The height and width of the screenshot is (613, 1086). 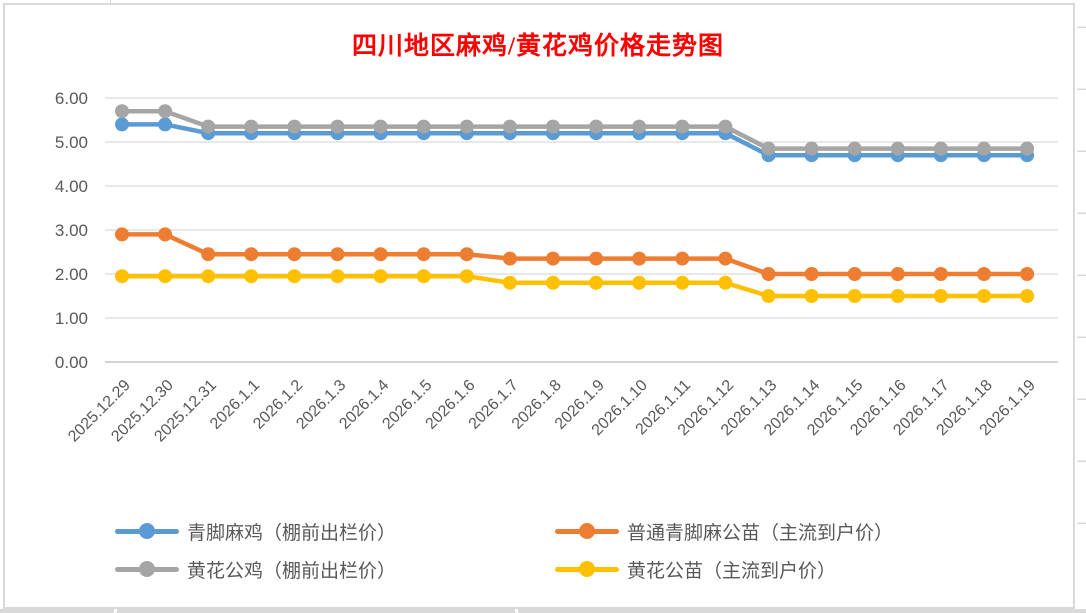 I want to click on y-axis-label: 5.00, so click(x=71, y=142).